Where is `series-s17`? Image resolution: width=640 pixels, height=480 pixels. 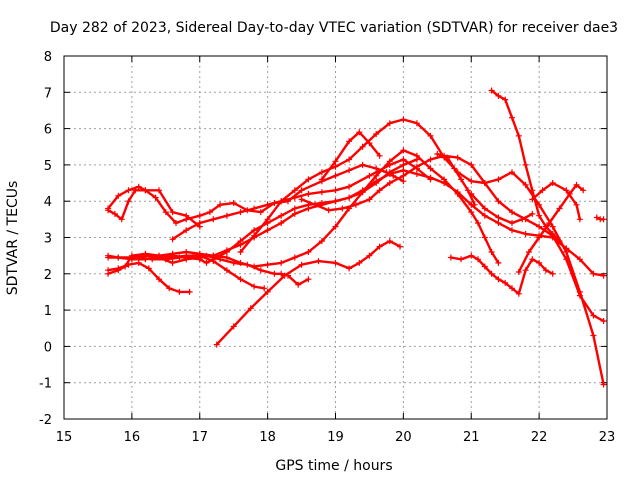 series-s17 is located at coordinates (556, 201).